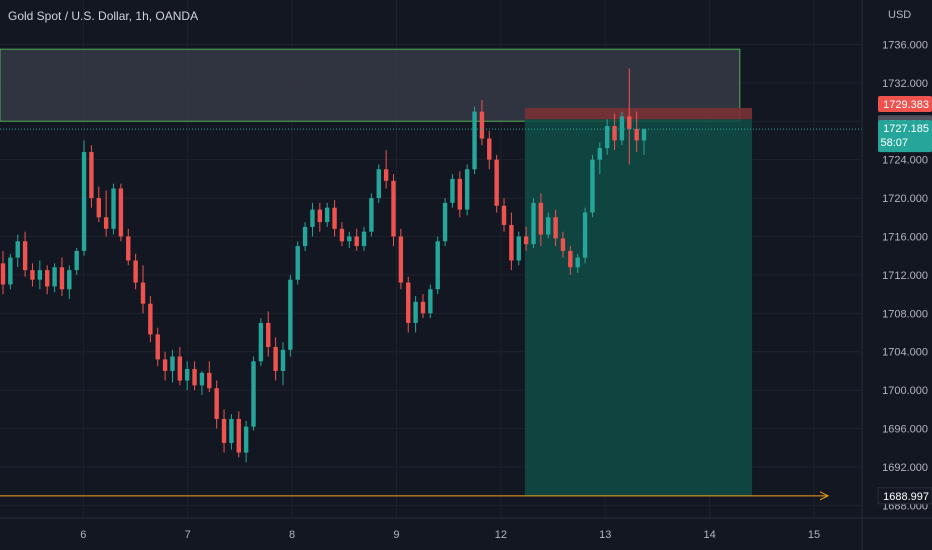 The image size is (932, 550). What do you see at coordinates (905, 161) in the screenshot?
I see `price-tick-label: 1724.000` at bounding box center [905, 161].